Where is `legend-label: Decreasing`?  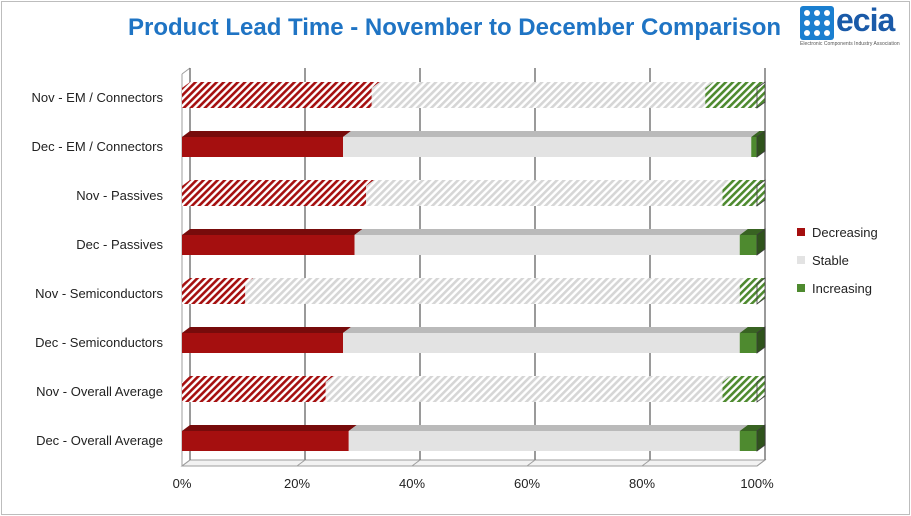
legend-label: Decreasing is located at coordinates (845, 232).